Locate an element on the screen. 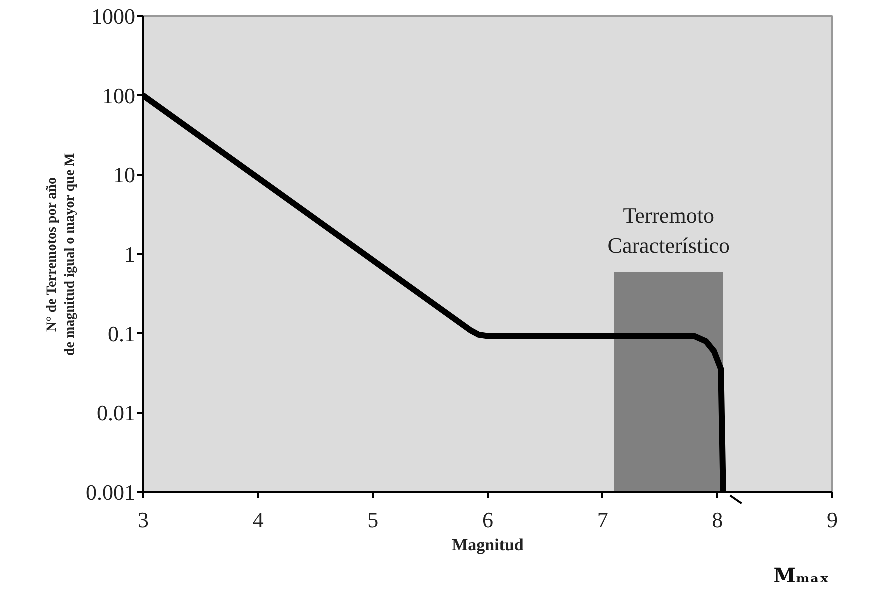 The width and height of the screenshot is (870, 590). x-tick-label: 3 is located at coordinates (143, 520).